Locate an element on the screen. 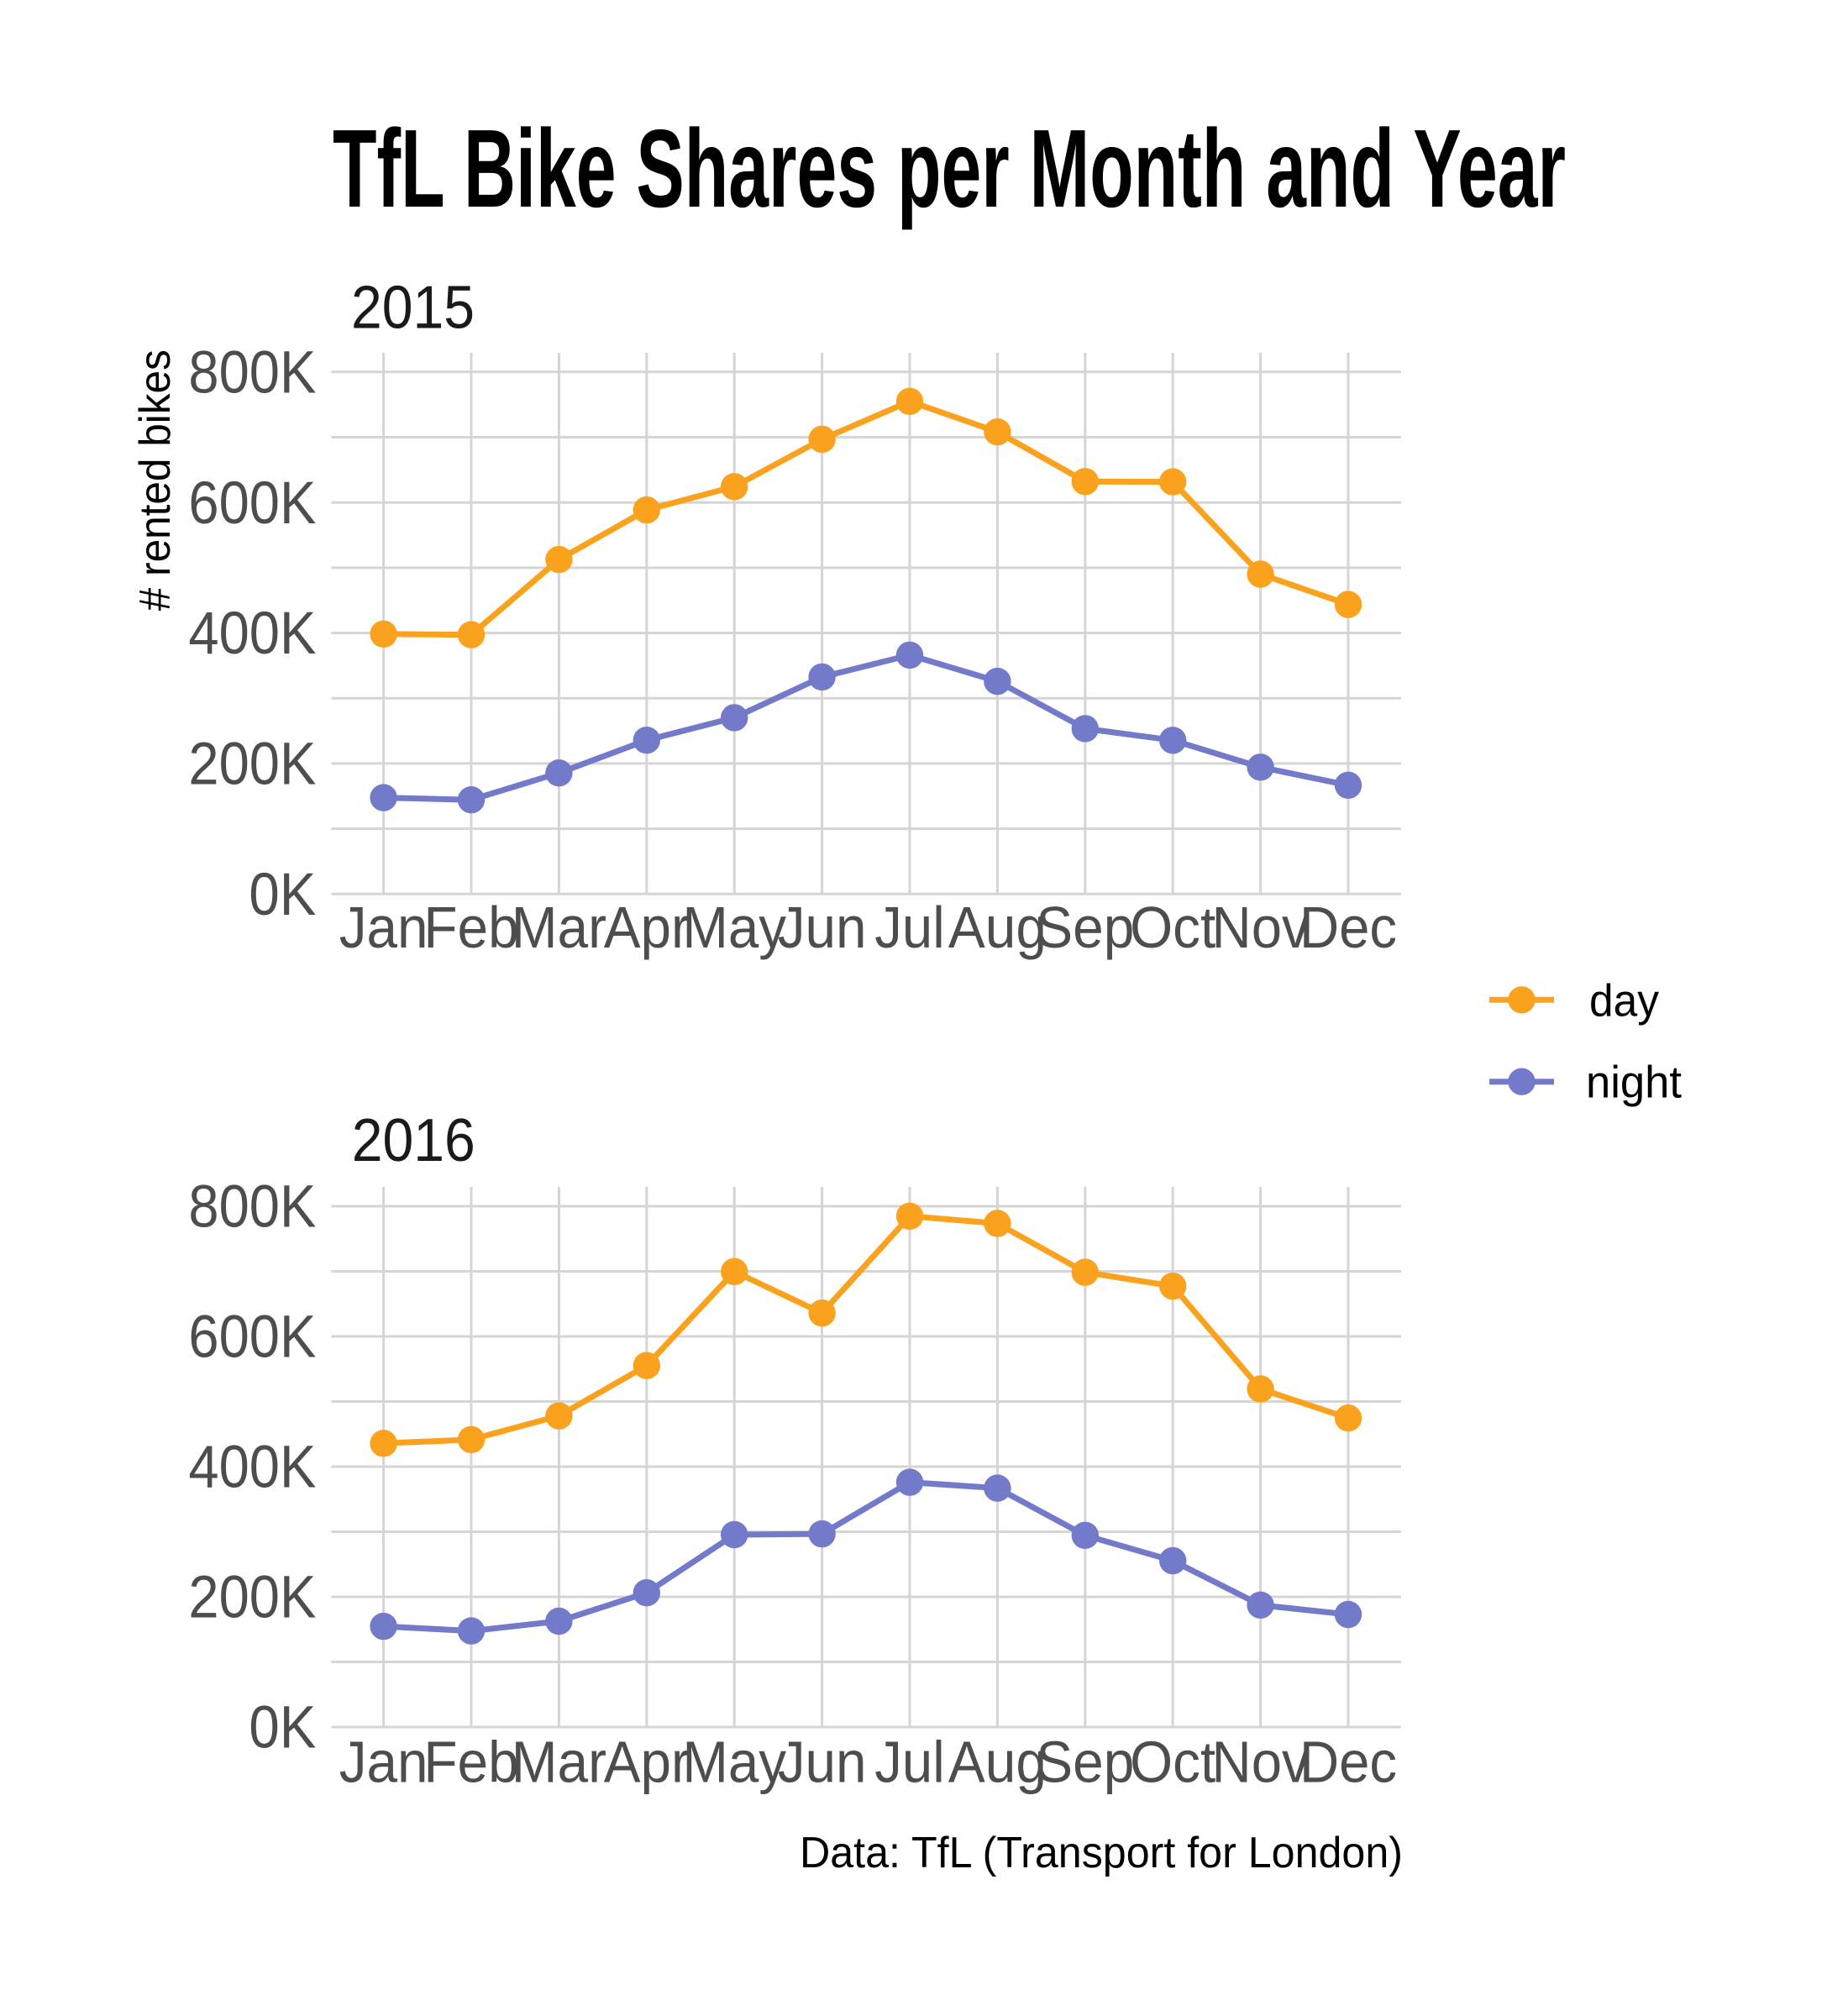 Image resolution: width=1848 pixels, height=2016 pixels. svg-text: 2015 is located at coordinates (413, 308).